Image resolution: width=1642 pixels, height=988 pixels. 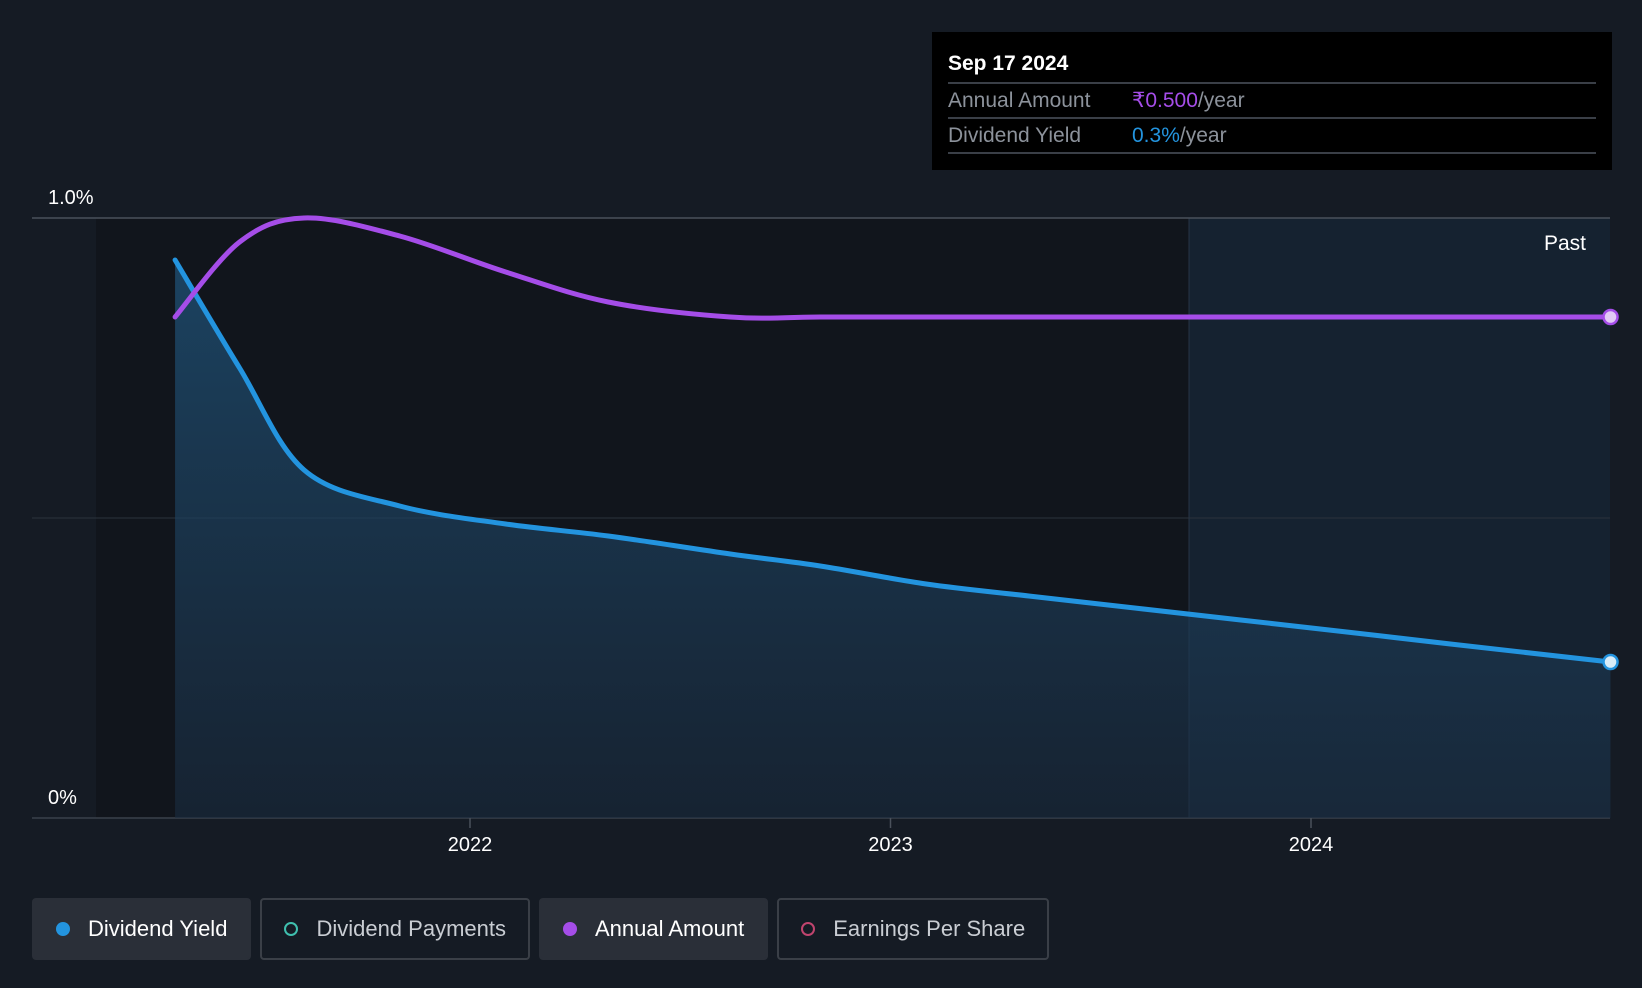 I want to click on tooltip-row-annual-amount: Annual Amount ₹0.500 /year, so click(x=1272, y=99).